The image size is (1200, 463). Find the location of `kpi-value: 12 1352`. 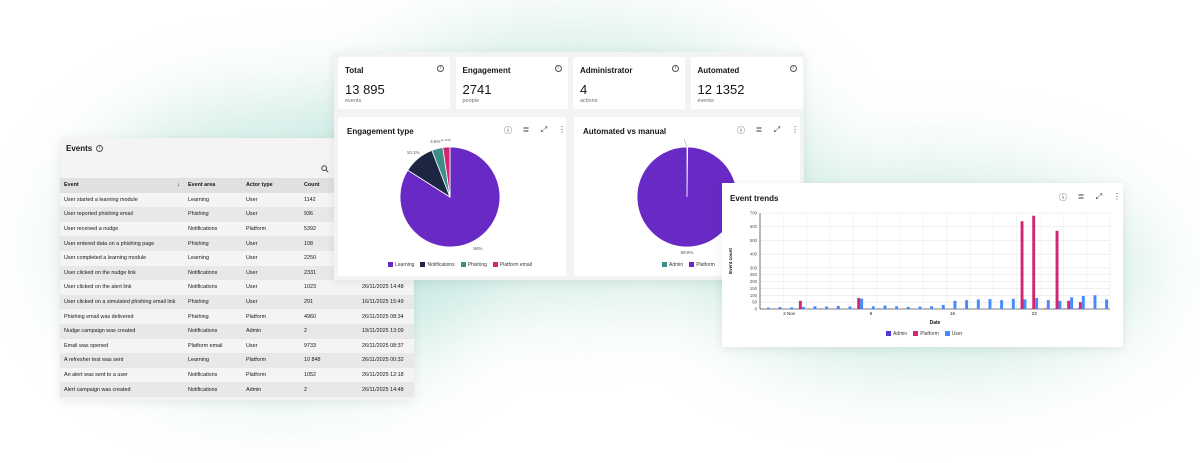

kpi-value: 12 1352 is located at coordinates (721, 89).